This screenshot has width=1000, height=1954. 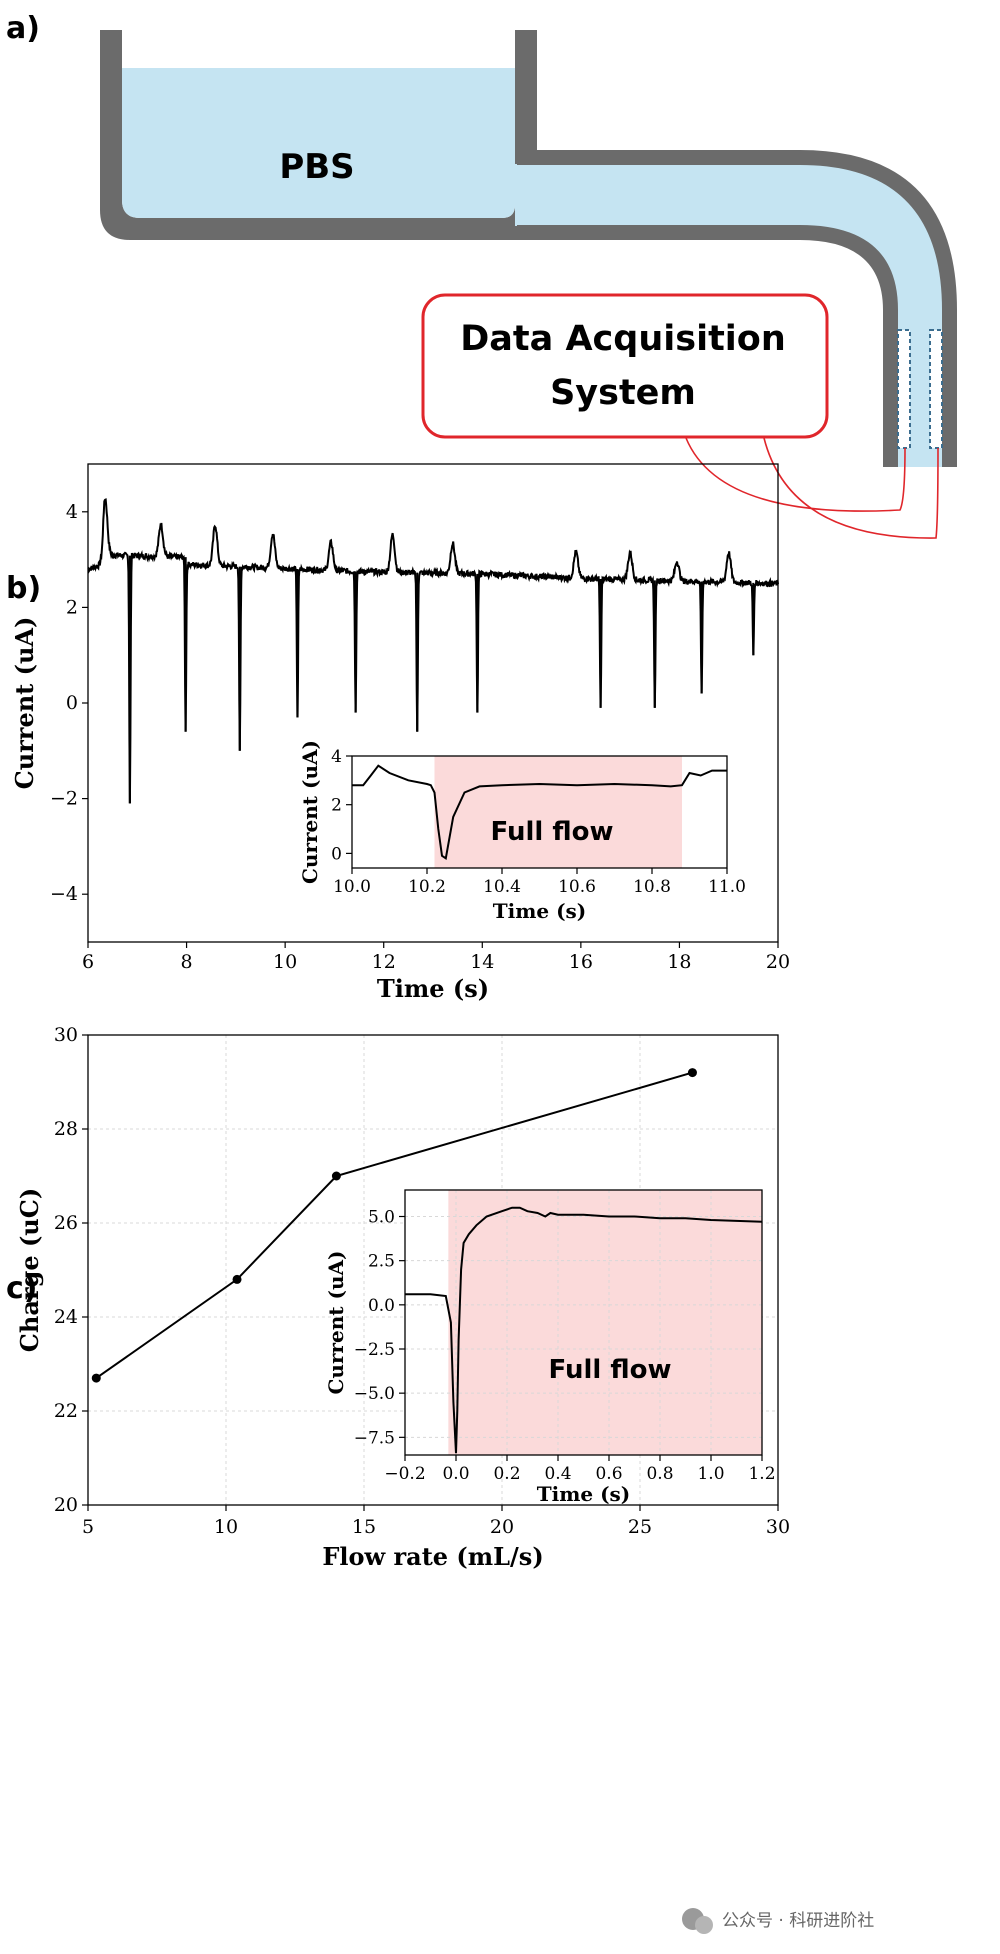 I want to click on y-tick-label: −2.5, so click(x=374, y=1350).